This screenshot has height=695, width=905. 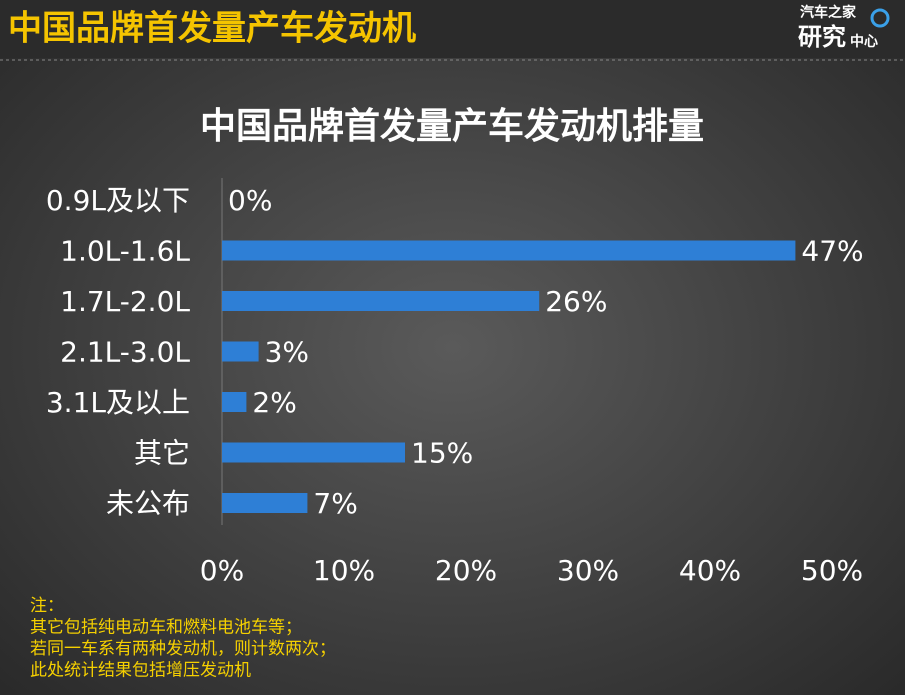 What do you see at coordinates (125, 251) in the screenshot?
I see `y-tick-label: 1.0L-1.6L` at bounding box center [125, 251].